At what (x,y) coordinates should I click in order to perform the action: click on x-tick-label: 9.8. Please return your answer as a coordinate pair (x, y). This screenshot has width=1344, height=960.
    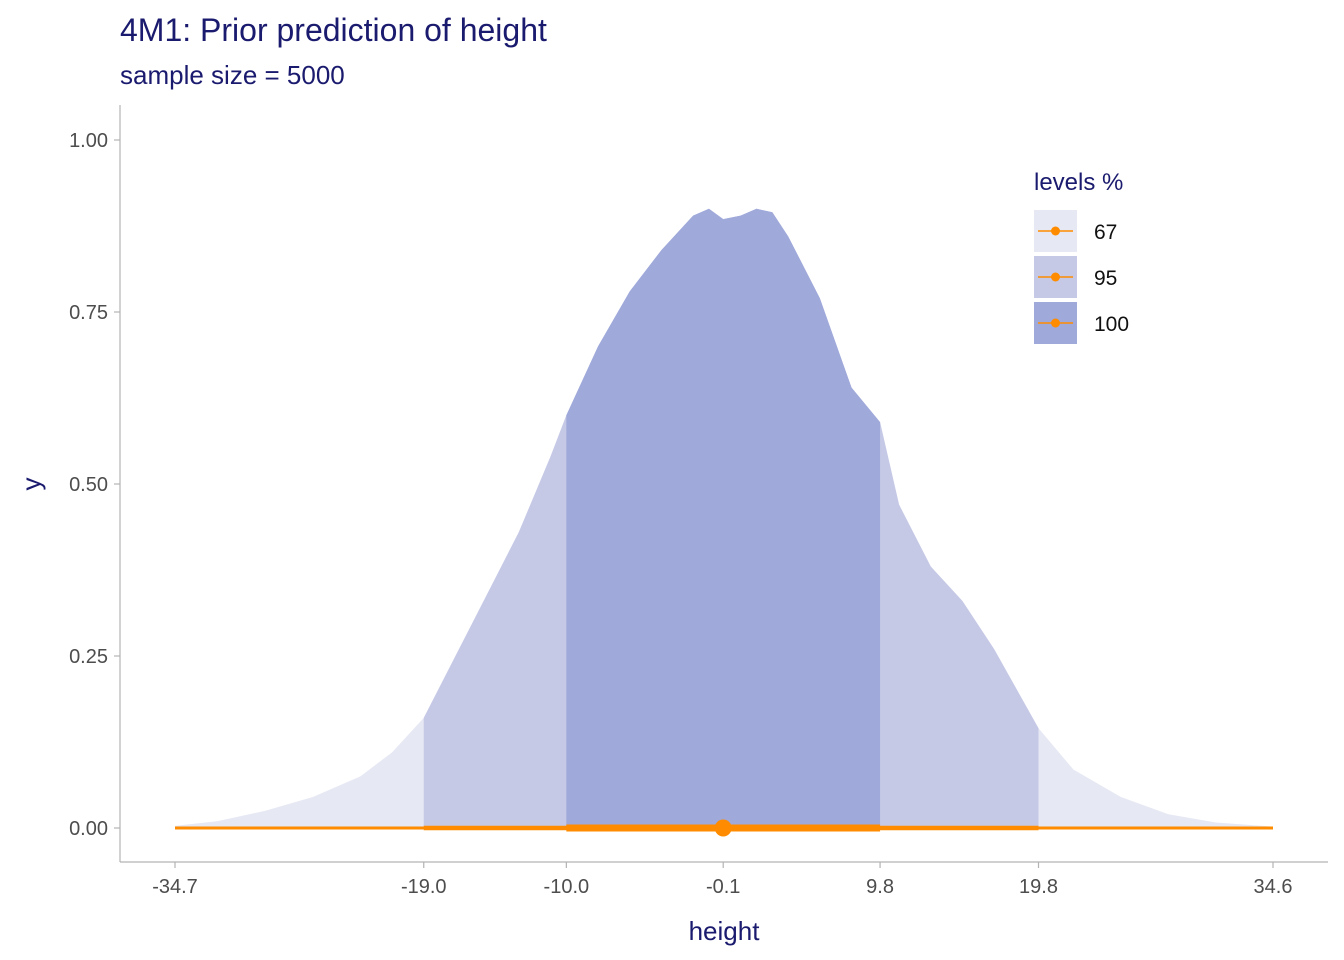
    Looking at the image, I should click on (880, 887).